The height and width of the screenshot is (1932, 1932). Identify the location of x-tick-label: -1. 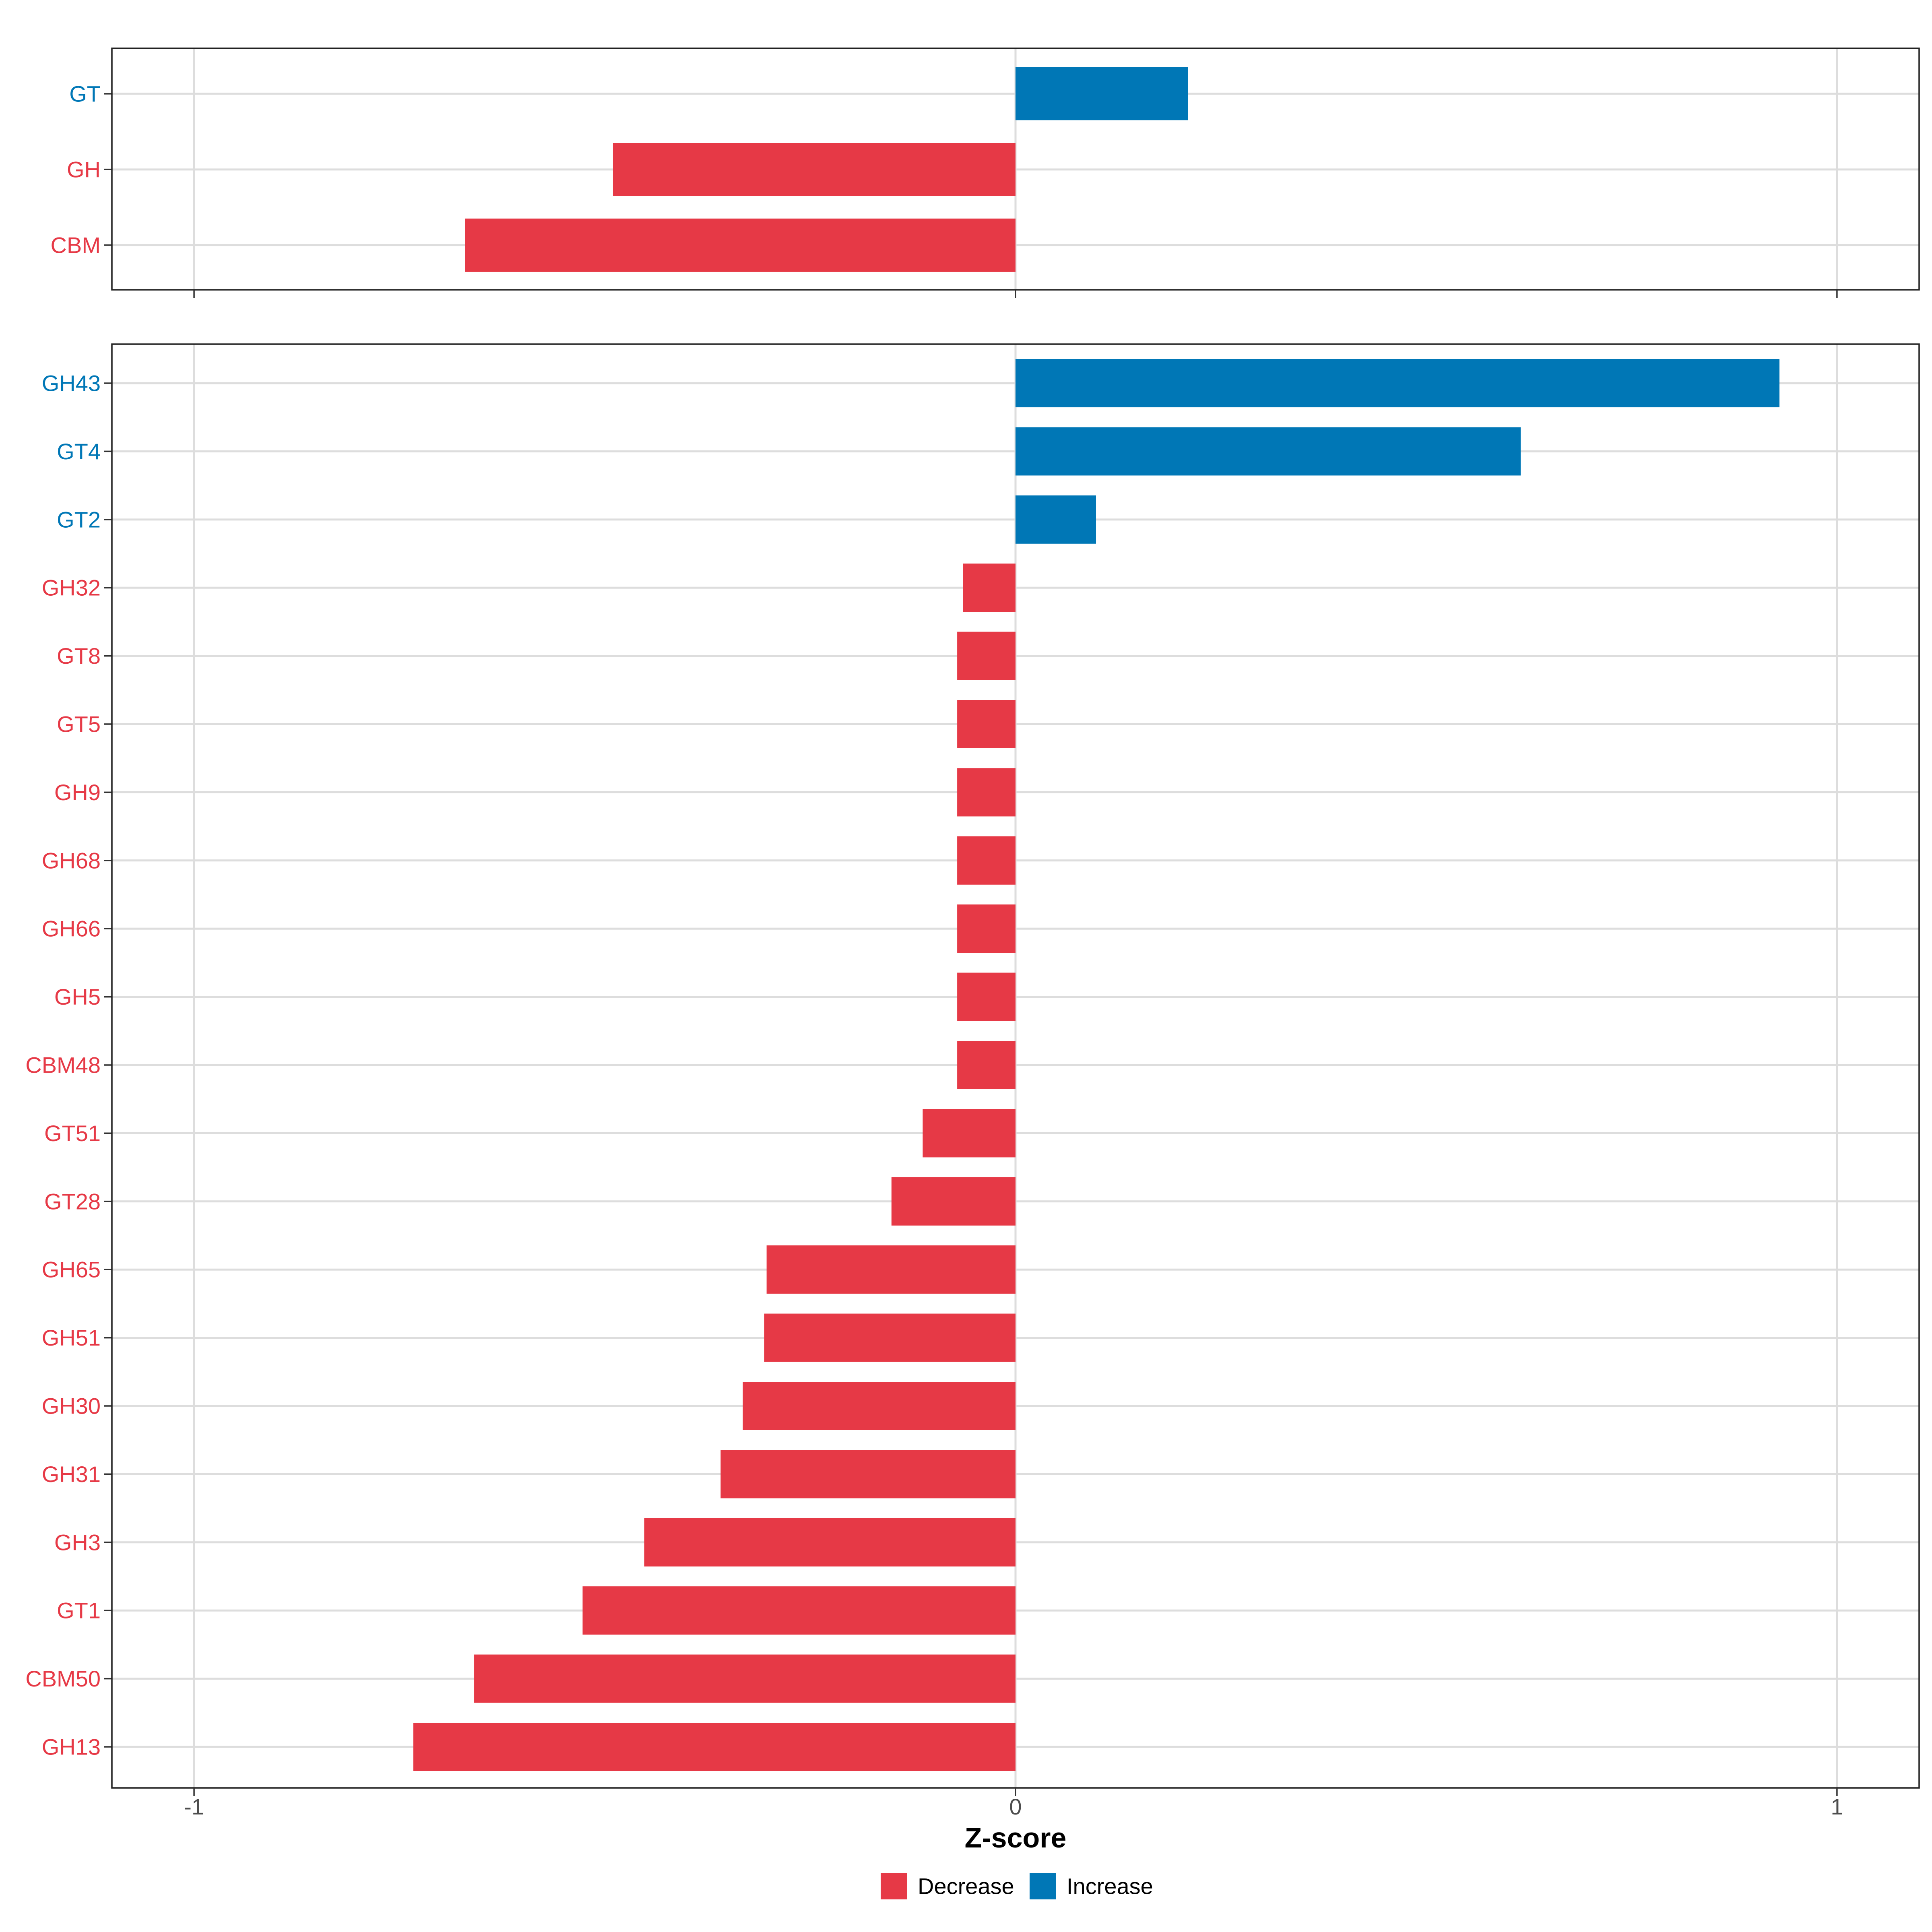
(194, 1806).